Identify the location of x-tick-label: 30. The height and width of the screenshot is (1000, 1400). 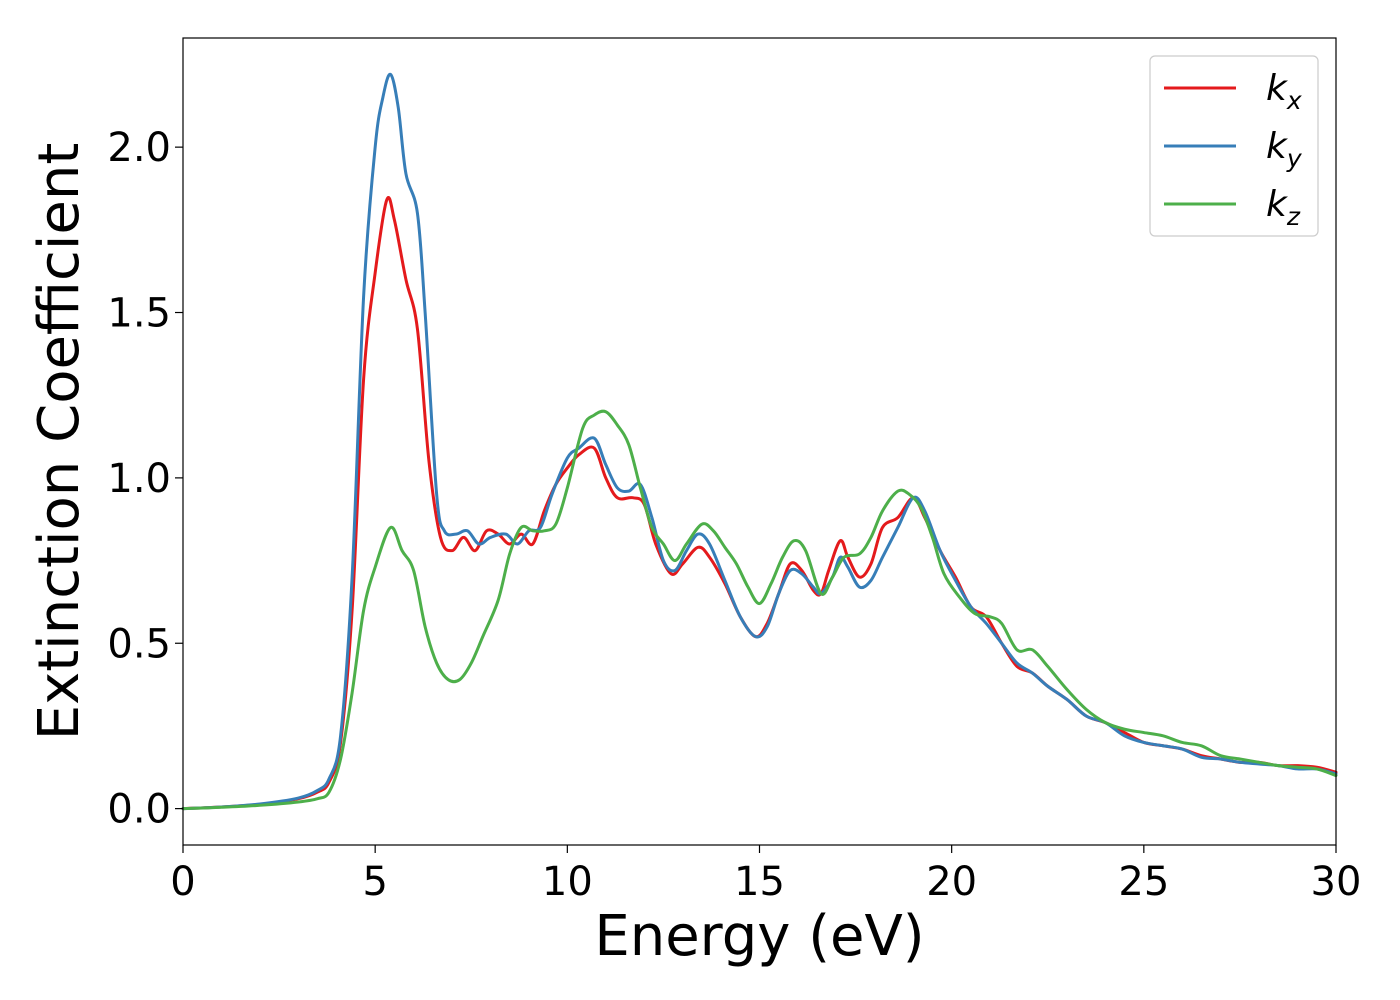
(1336, 882).